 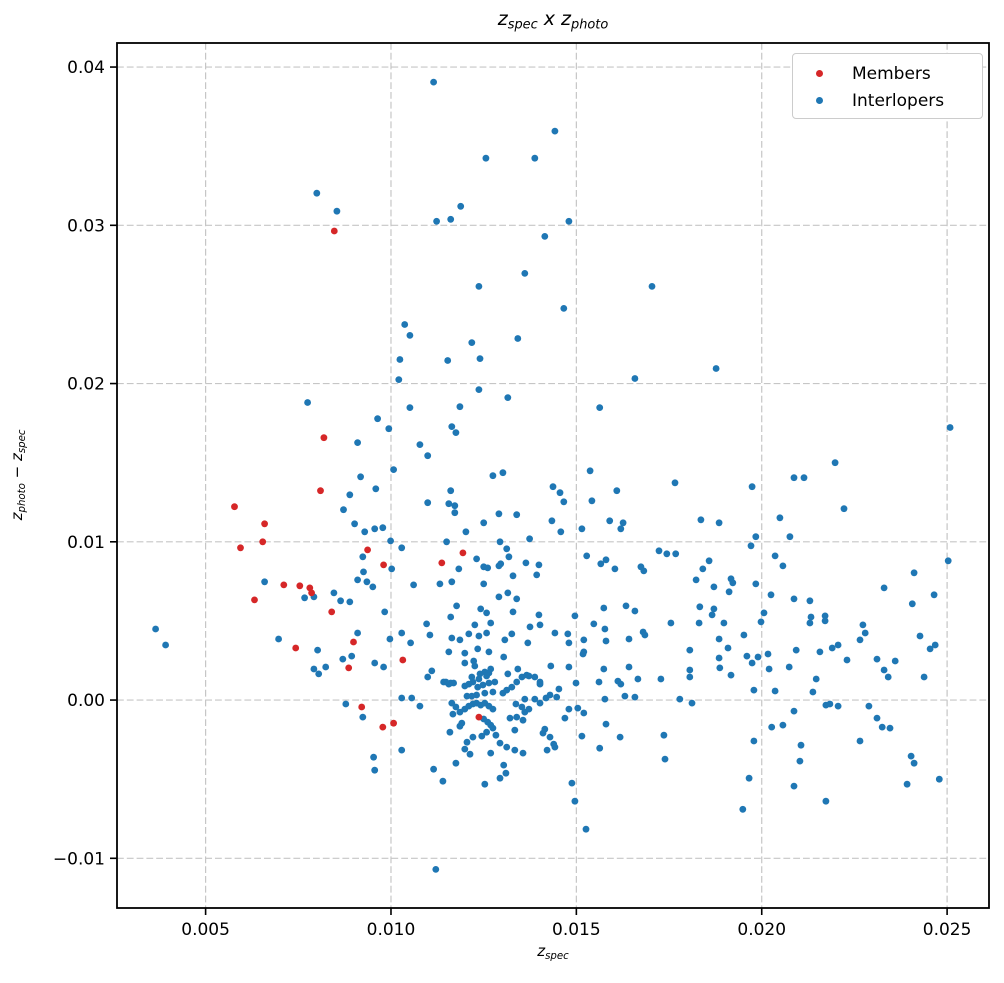 What do you see at coordinates (887, 73) in the screenshot?
I see `legend-item-members: Members` at bounding box center [887, 73].